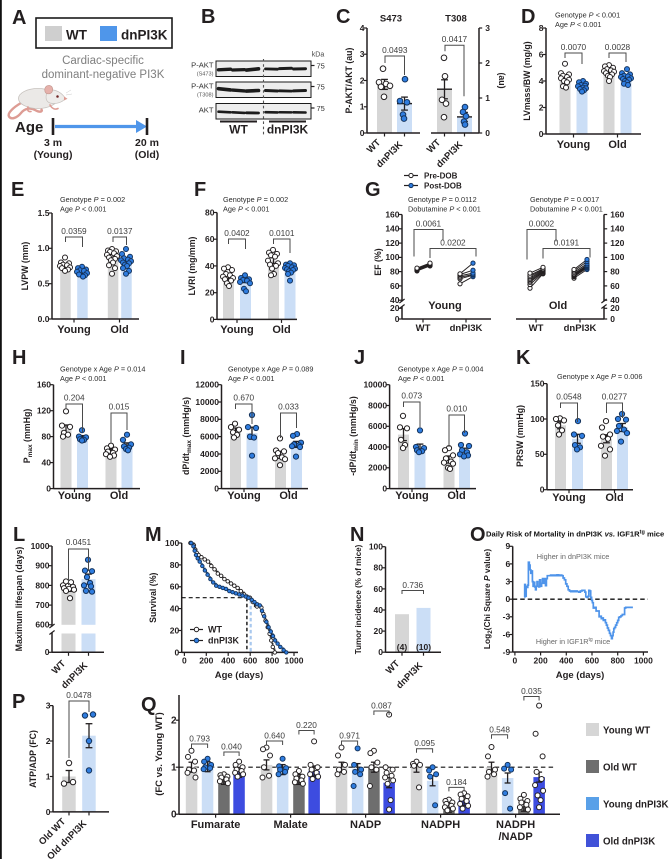 The image size is (670, 859). Describe the element at coordinates (246, 209) in the screenshot. I see `svg-text: Age P < 0.001` at that location.